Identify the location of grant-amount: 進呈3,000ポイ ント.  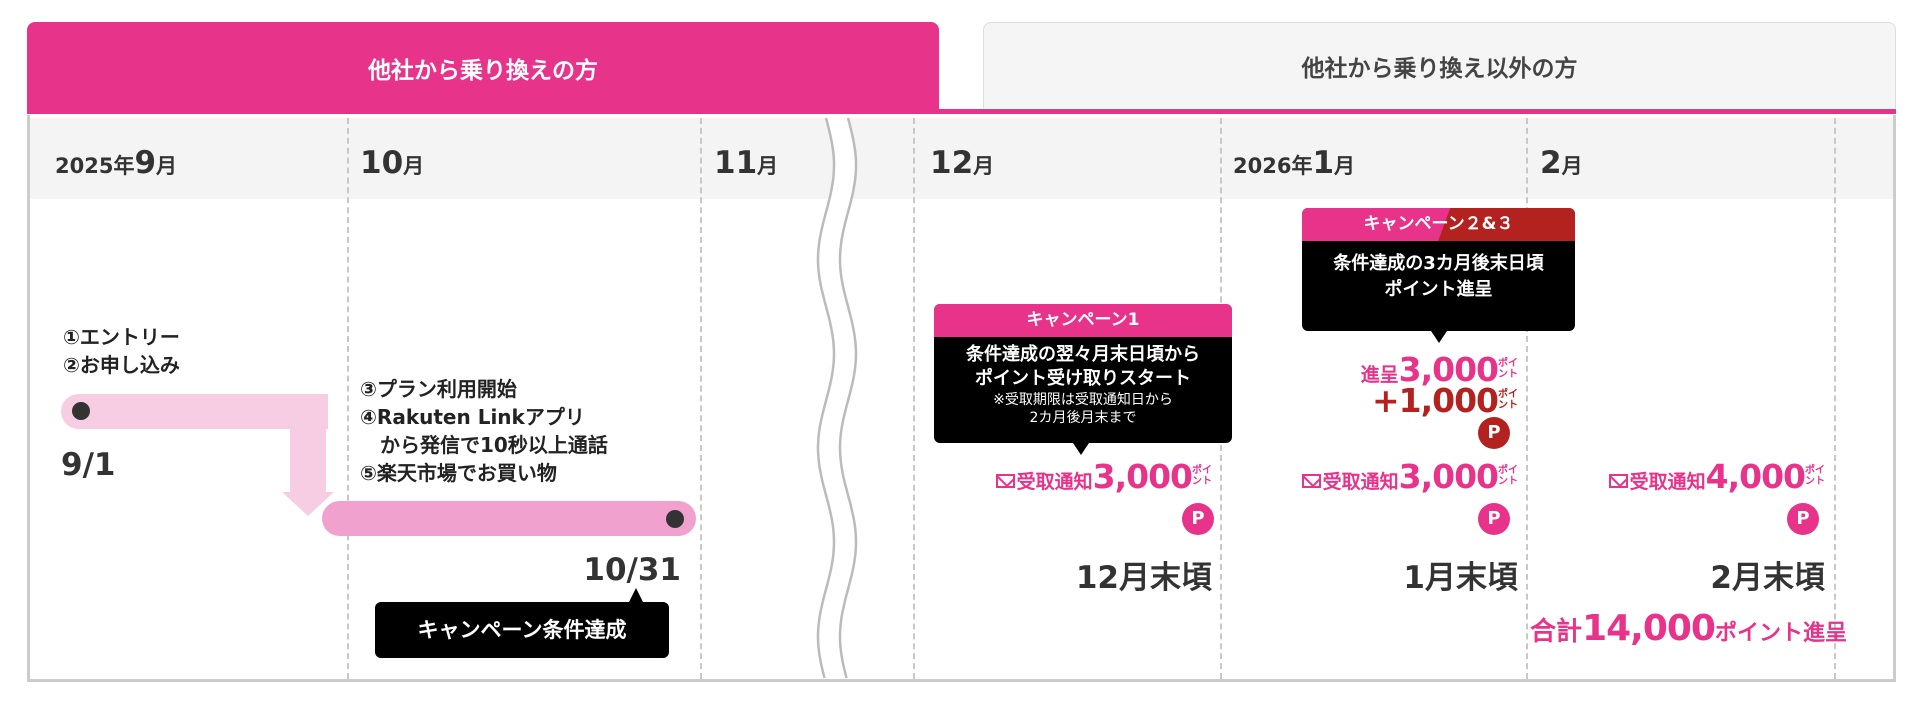
(1439, 369).